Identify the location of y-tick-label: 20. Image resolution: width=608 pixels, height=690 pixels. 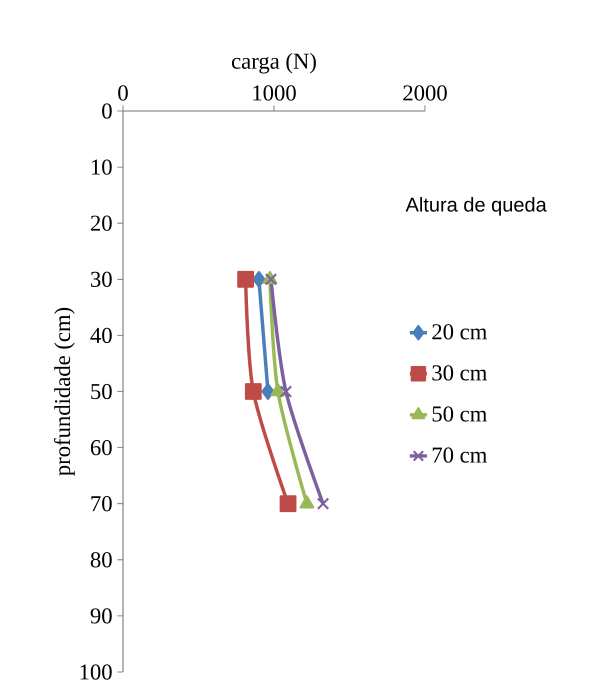
(101, 223).